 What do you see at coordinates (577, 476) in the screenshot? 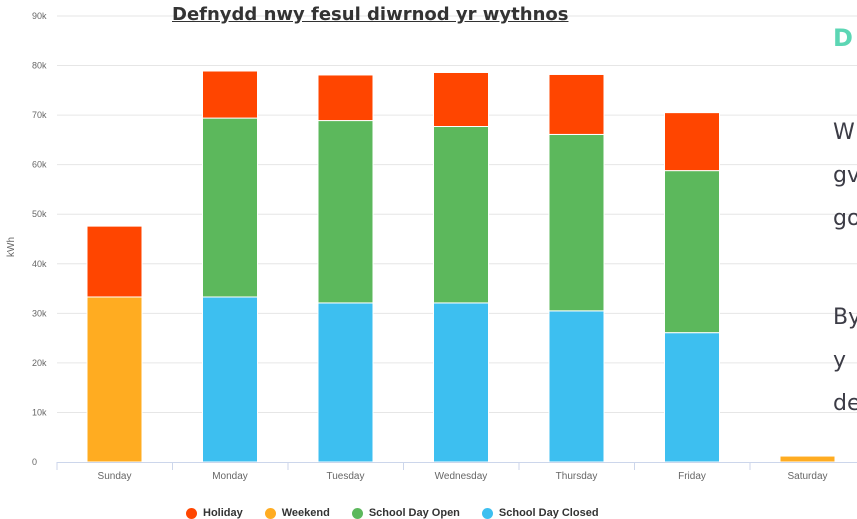
I see `x-tick-label: Thursday` at bounding box center [577, 476].